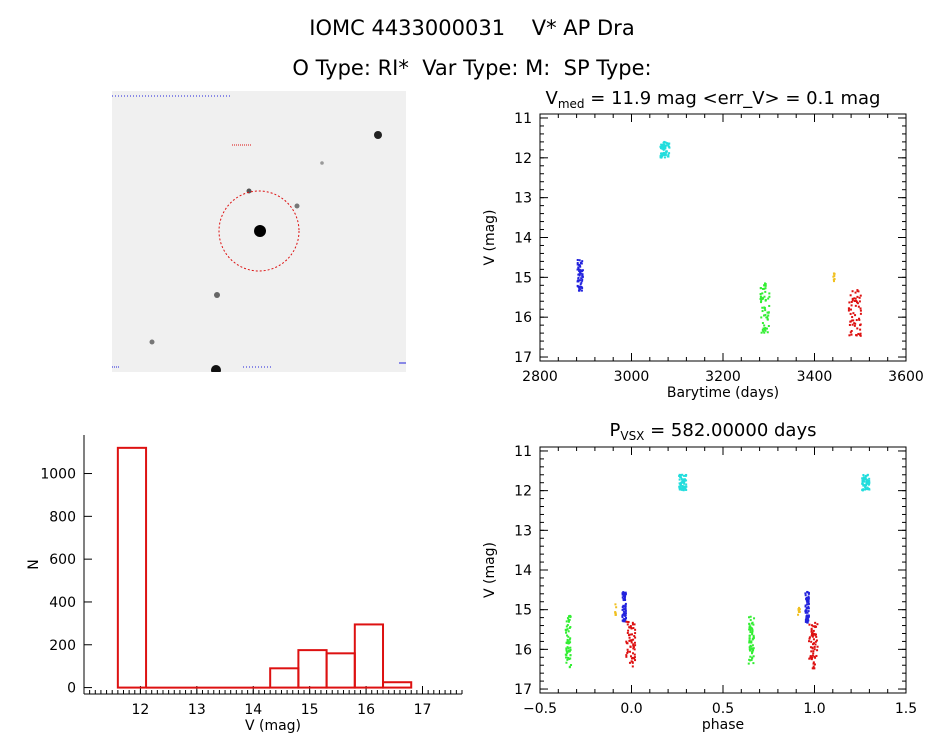  I want to click on histogram-bar, so click(369, 656).